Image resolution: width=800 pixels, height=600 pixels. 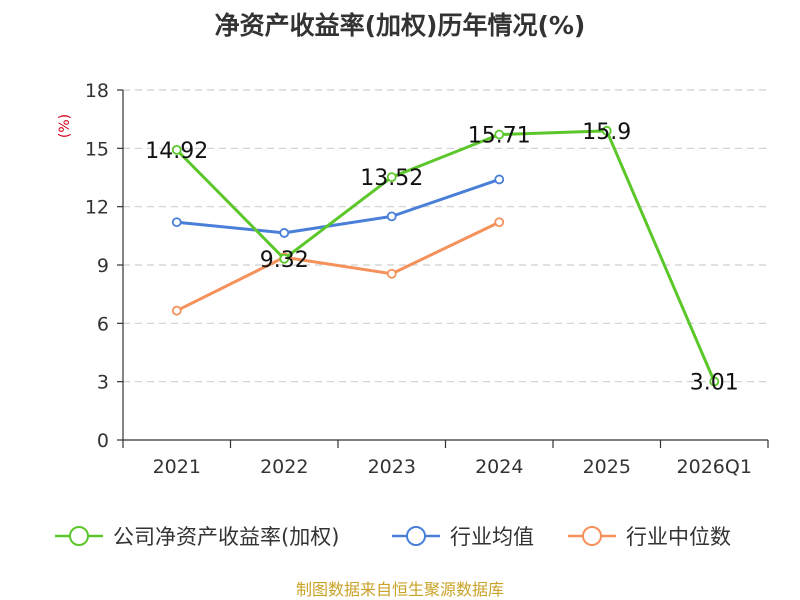 I want to click on legend-label: 行业均值, so click(x=492, y=537).